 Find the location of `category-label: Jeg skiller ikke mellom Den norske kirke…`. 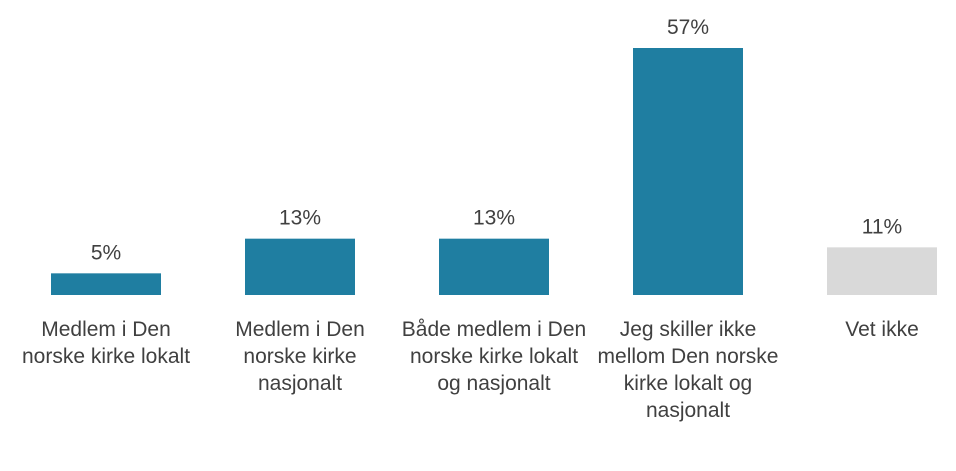

category-label: Jeg skiller ikke mellom Den norske kirke… is located at coordinates (688, 370).